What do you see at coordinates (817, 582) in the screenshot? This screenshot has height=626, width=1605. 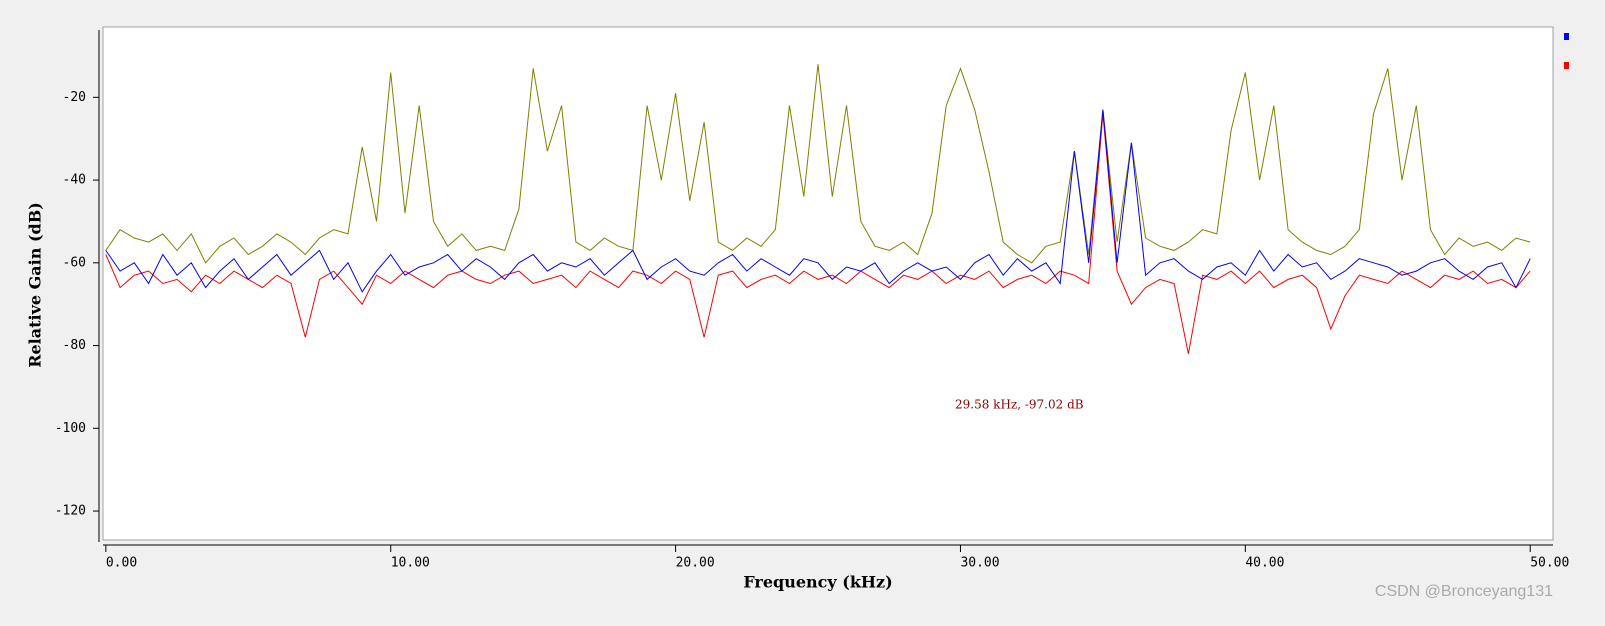 I see `x-axis-label: Frequency (kHz)` at bounding box center [817, 582].